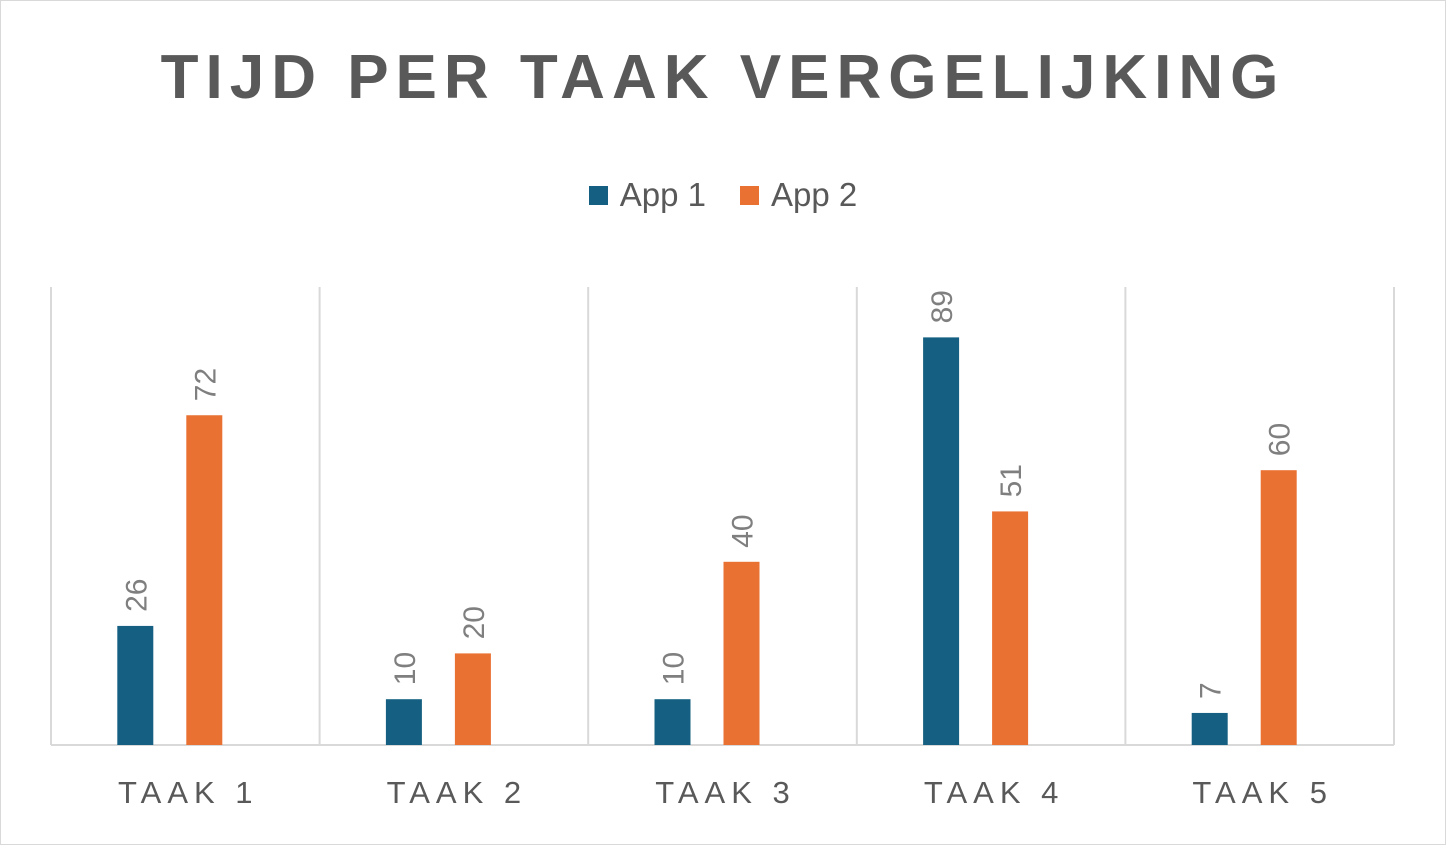 This screenshot has height=845, width=1446. Describe the element at coordinates (723, 77) in the screenshot. I see `chart-title: TIJD PER TAAK VERGELIJKING` at that location.